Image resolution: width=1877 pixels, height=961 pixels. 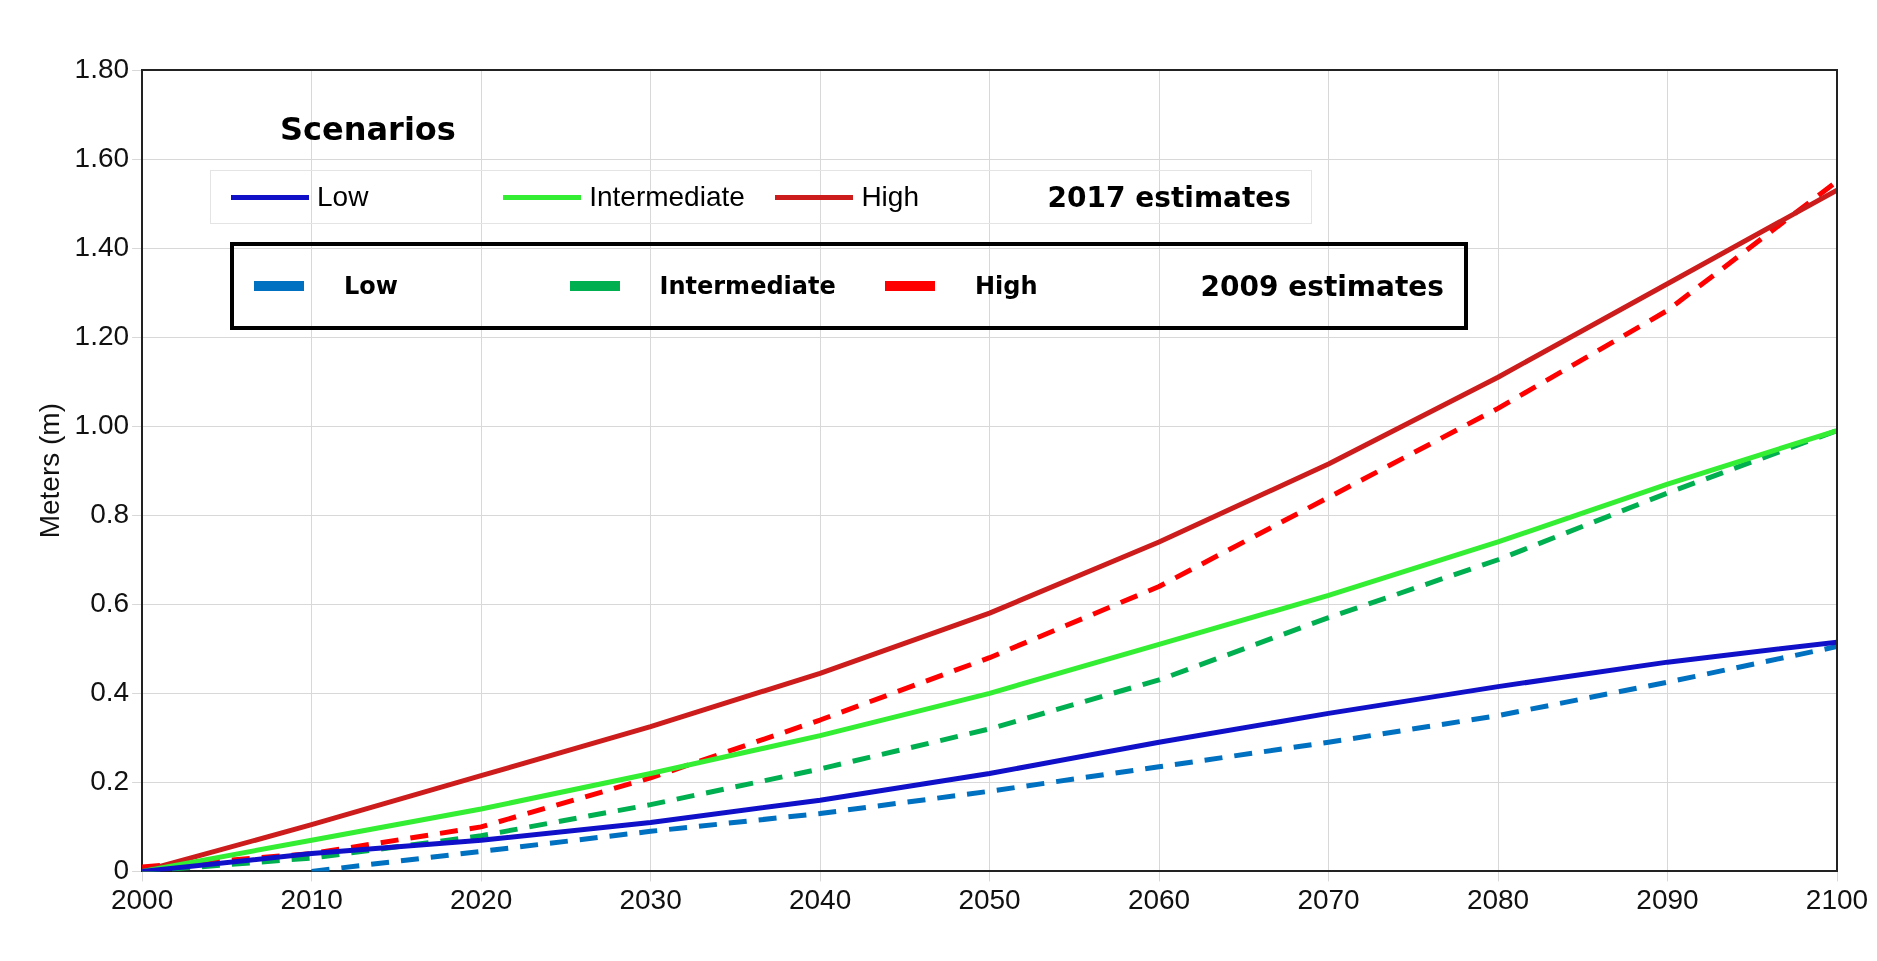 What do you see at coordinates (110, 692) in the screenshot?
I see `y-tick-label: 0.4` at bounding box center [110, 692].